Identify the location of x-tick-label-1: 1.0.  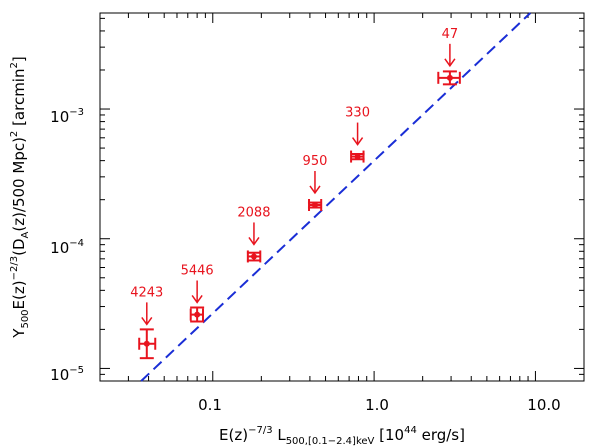
(377, 405).